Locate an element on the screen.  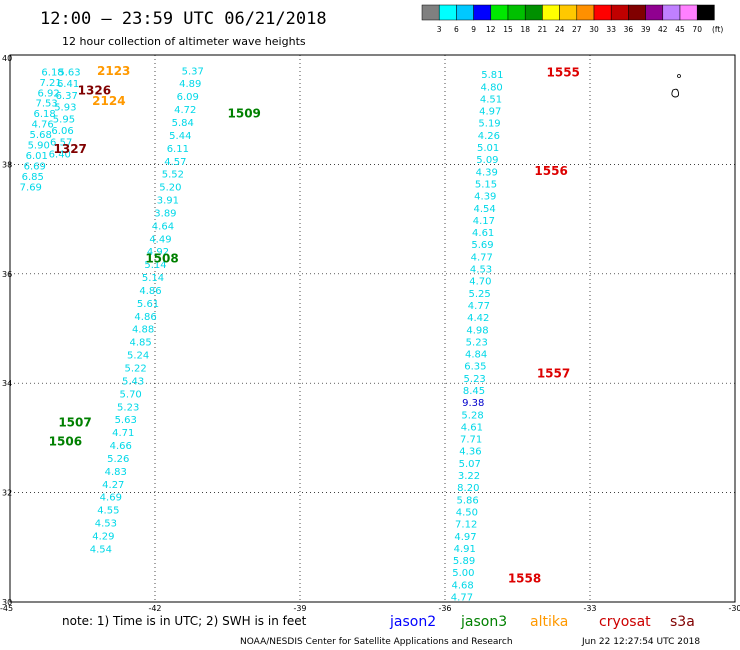
wave-height-point: 4.55 is located at coordinates (108, 511).